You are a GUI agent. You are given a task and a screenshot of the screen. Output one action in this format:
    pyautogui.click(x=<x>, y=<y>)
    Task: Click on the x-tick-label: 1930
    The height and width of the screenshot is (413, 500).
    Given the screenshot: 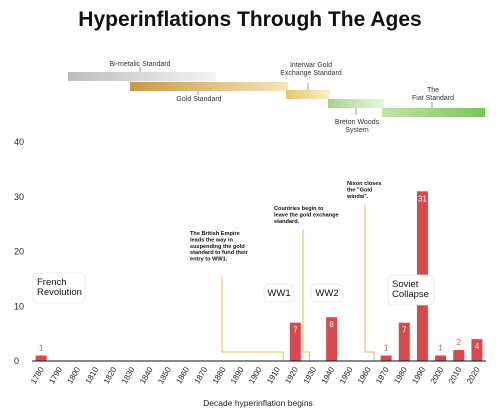 What is the action you would take?
    pyautogui.click(x=310, y=375)
    